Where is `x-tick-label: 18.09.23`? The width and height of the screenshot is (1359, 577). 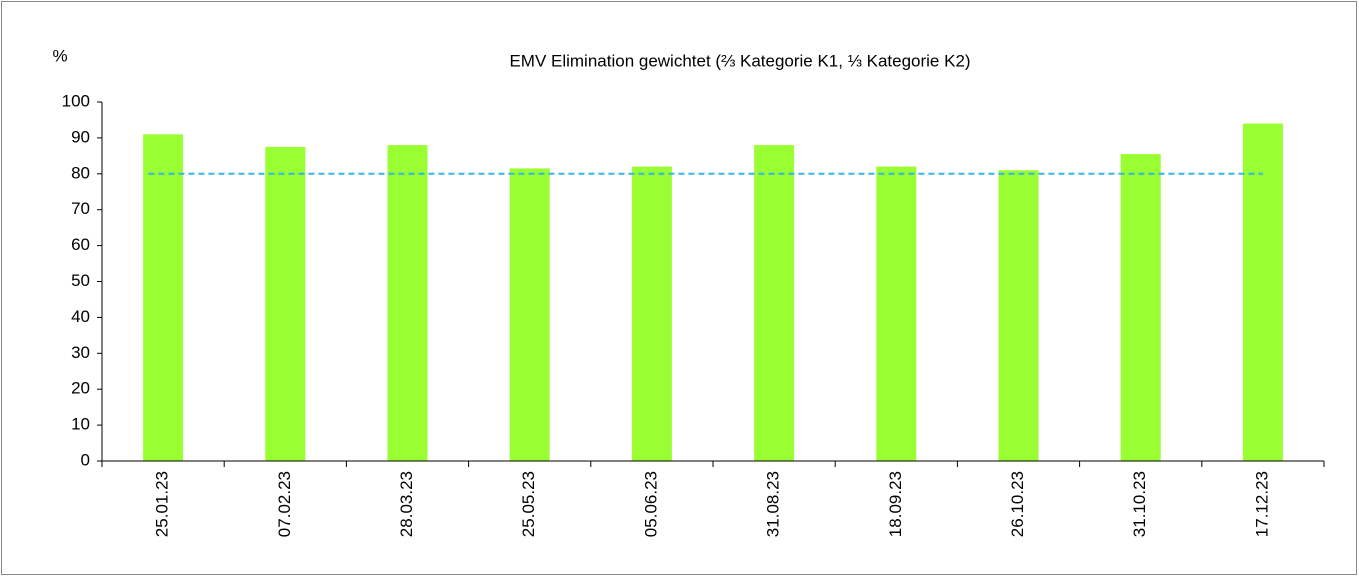
x-tick-label: 18.09.23 is located at coordinates (895, 504).